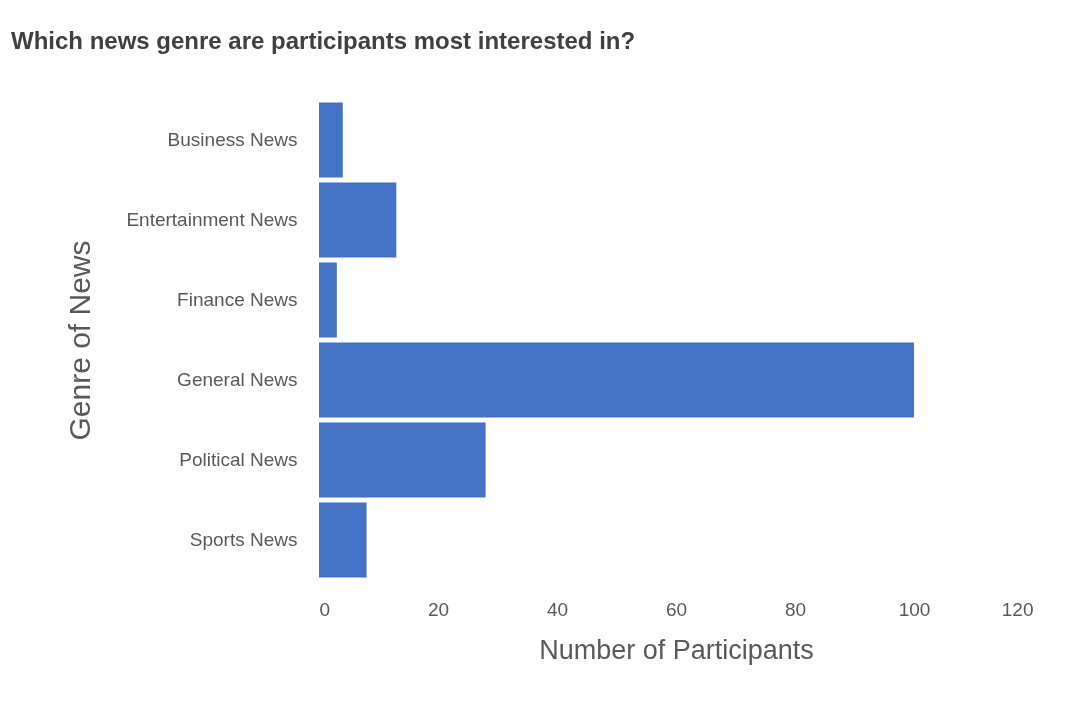 The height and width of the screenshot is (701, 1071). What do you see at coordinates (323, 40) in the screenshot?
I see `chart-title: Which news genre are participants most interested in?` at bounding box center [323, 40].